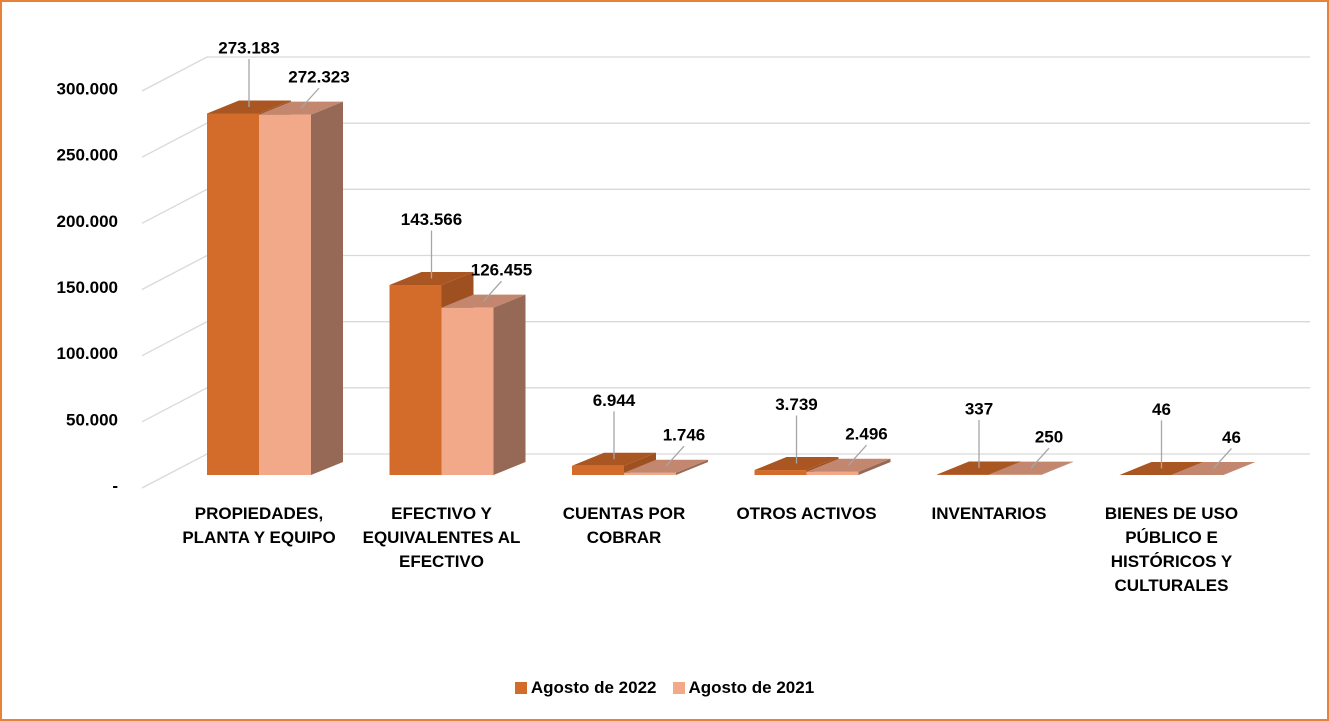 The height and width of the screenshot is (721, 1329). I want to click on y-tick-label: 200.000, so click(87, 221).